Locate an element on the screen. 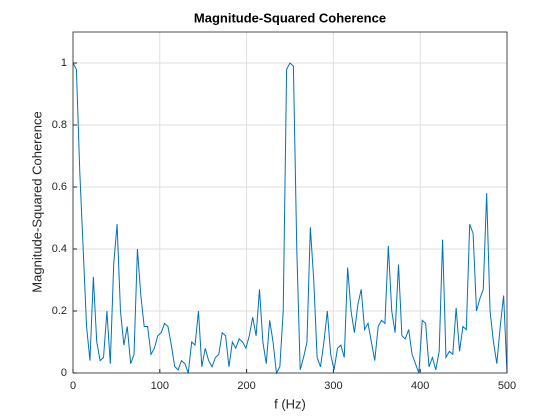 The image size is (560, 420). x-tick-label: 400 is located at coordinates (420, 386).